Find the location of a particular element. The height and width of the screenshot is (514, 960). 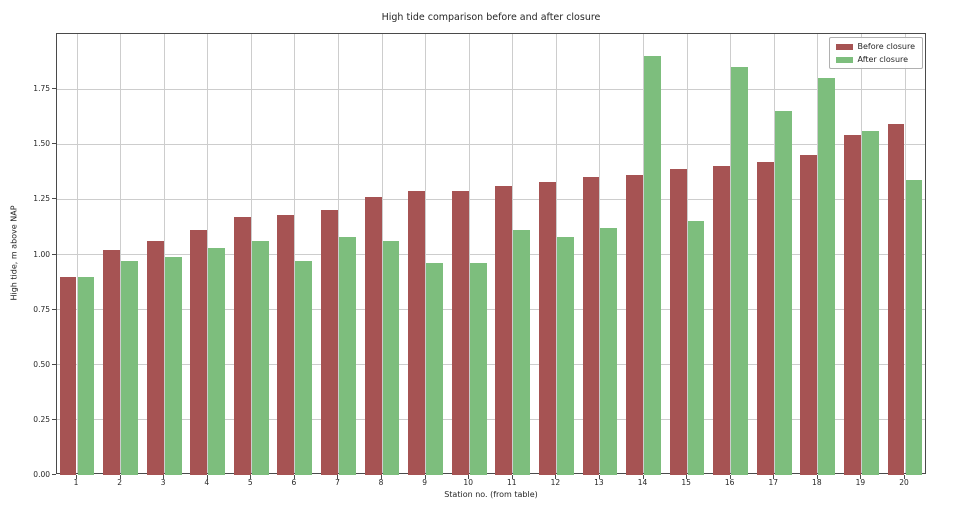

legend-item-after-closure: After closure is located at coordinates (875, 59).